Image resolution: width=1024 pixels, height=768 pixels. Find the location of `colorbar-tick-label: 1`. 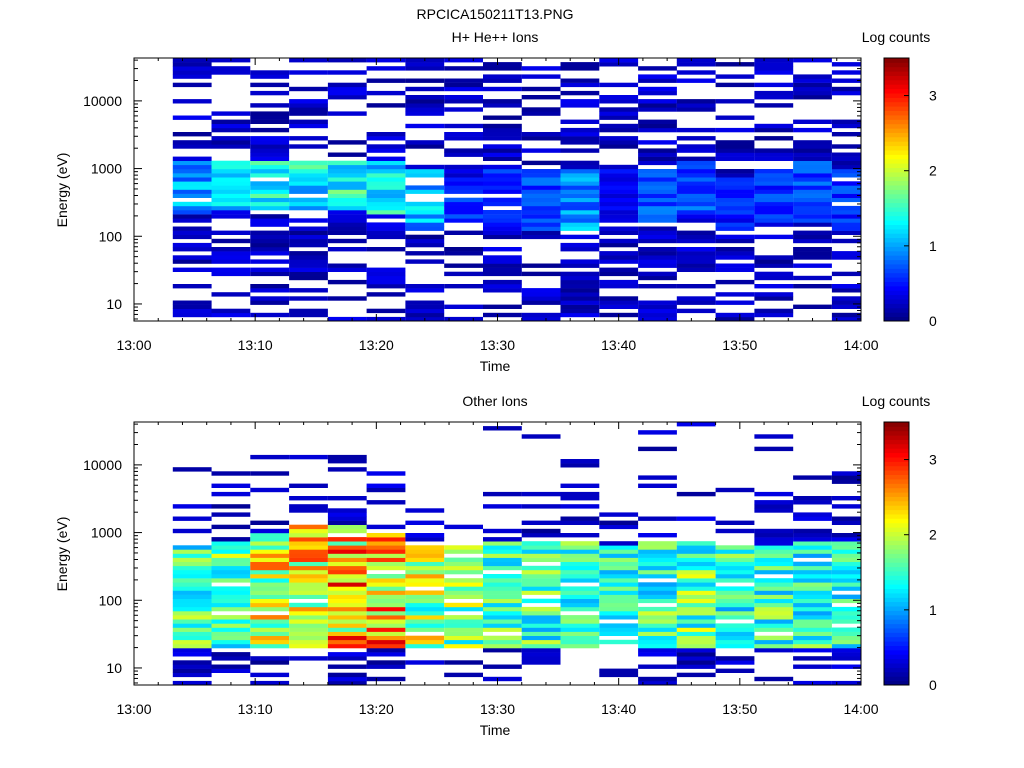

colorbar-tick-label: 1 is located at coordinates (933, 610).